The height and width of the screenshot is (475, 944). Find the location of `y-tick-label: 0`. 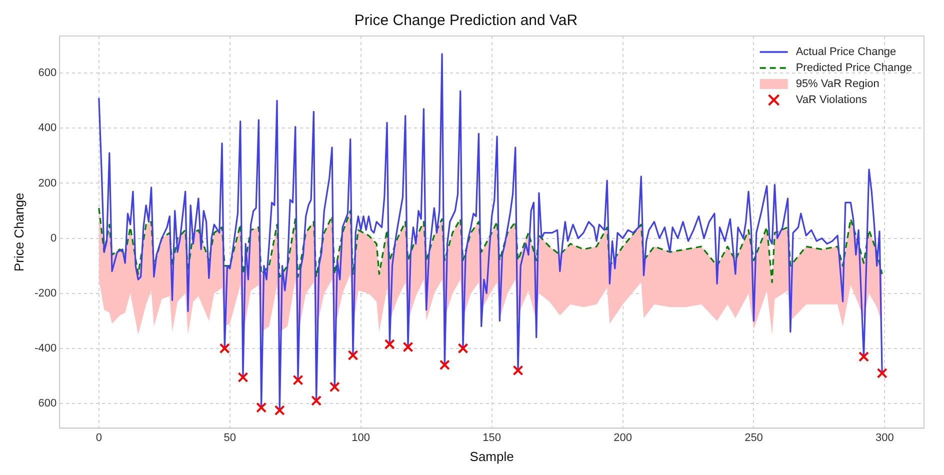

y-tick-label: 0 is located at coordinates (53, 238).